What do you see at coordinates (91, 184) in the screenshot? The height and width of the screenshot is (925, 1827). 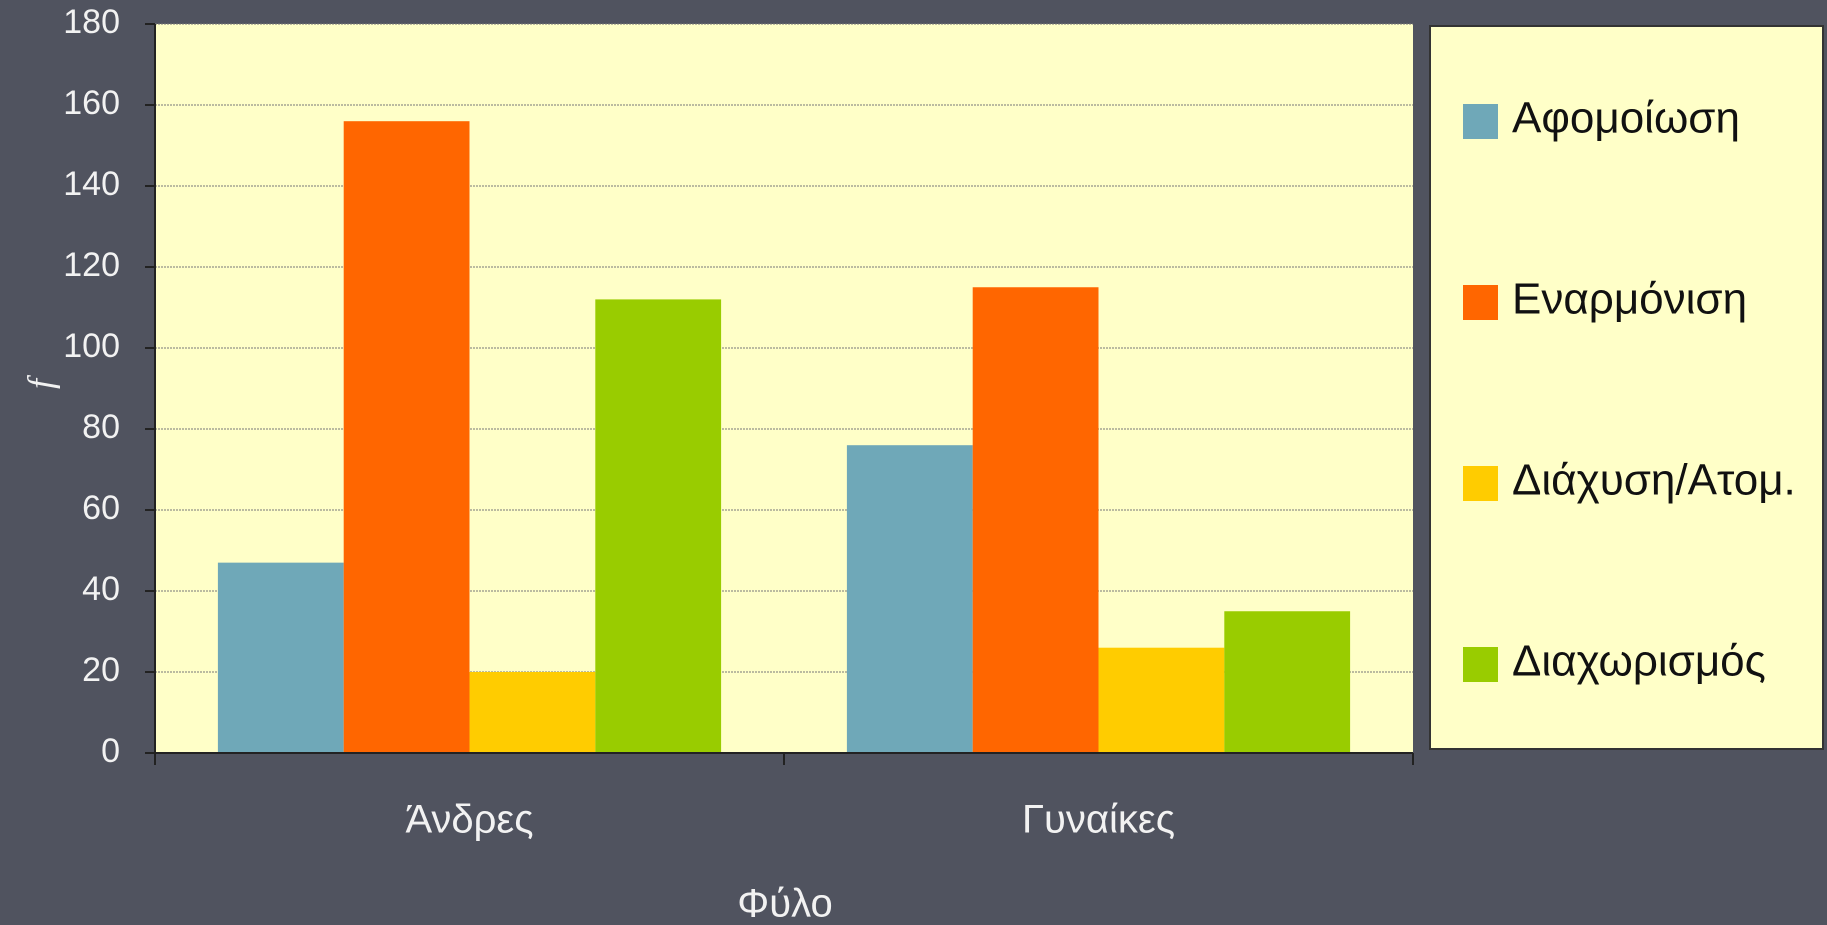 I see `y-tick-label: 140` at bounding box center [91, 184].